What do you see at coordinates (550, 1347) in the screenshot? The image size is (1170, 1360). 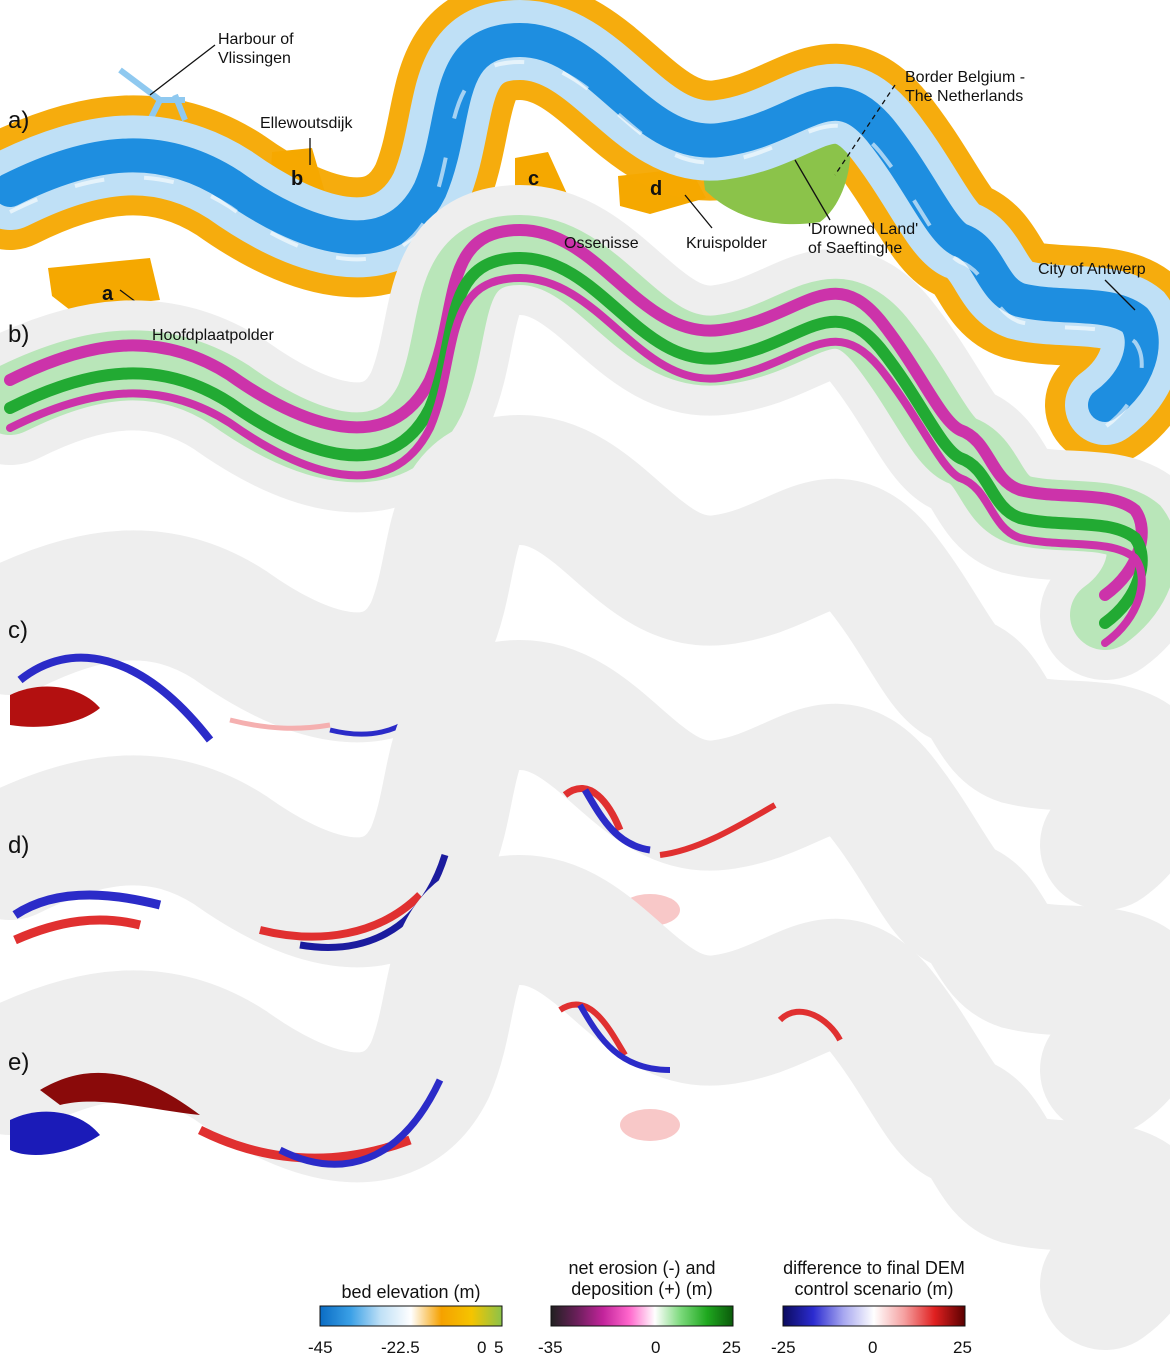 I see `tick-ero-min: -35` at bounding box center [550, 1347].